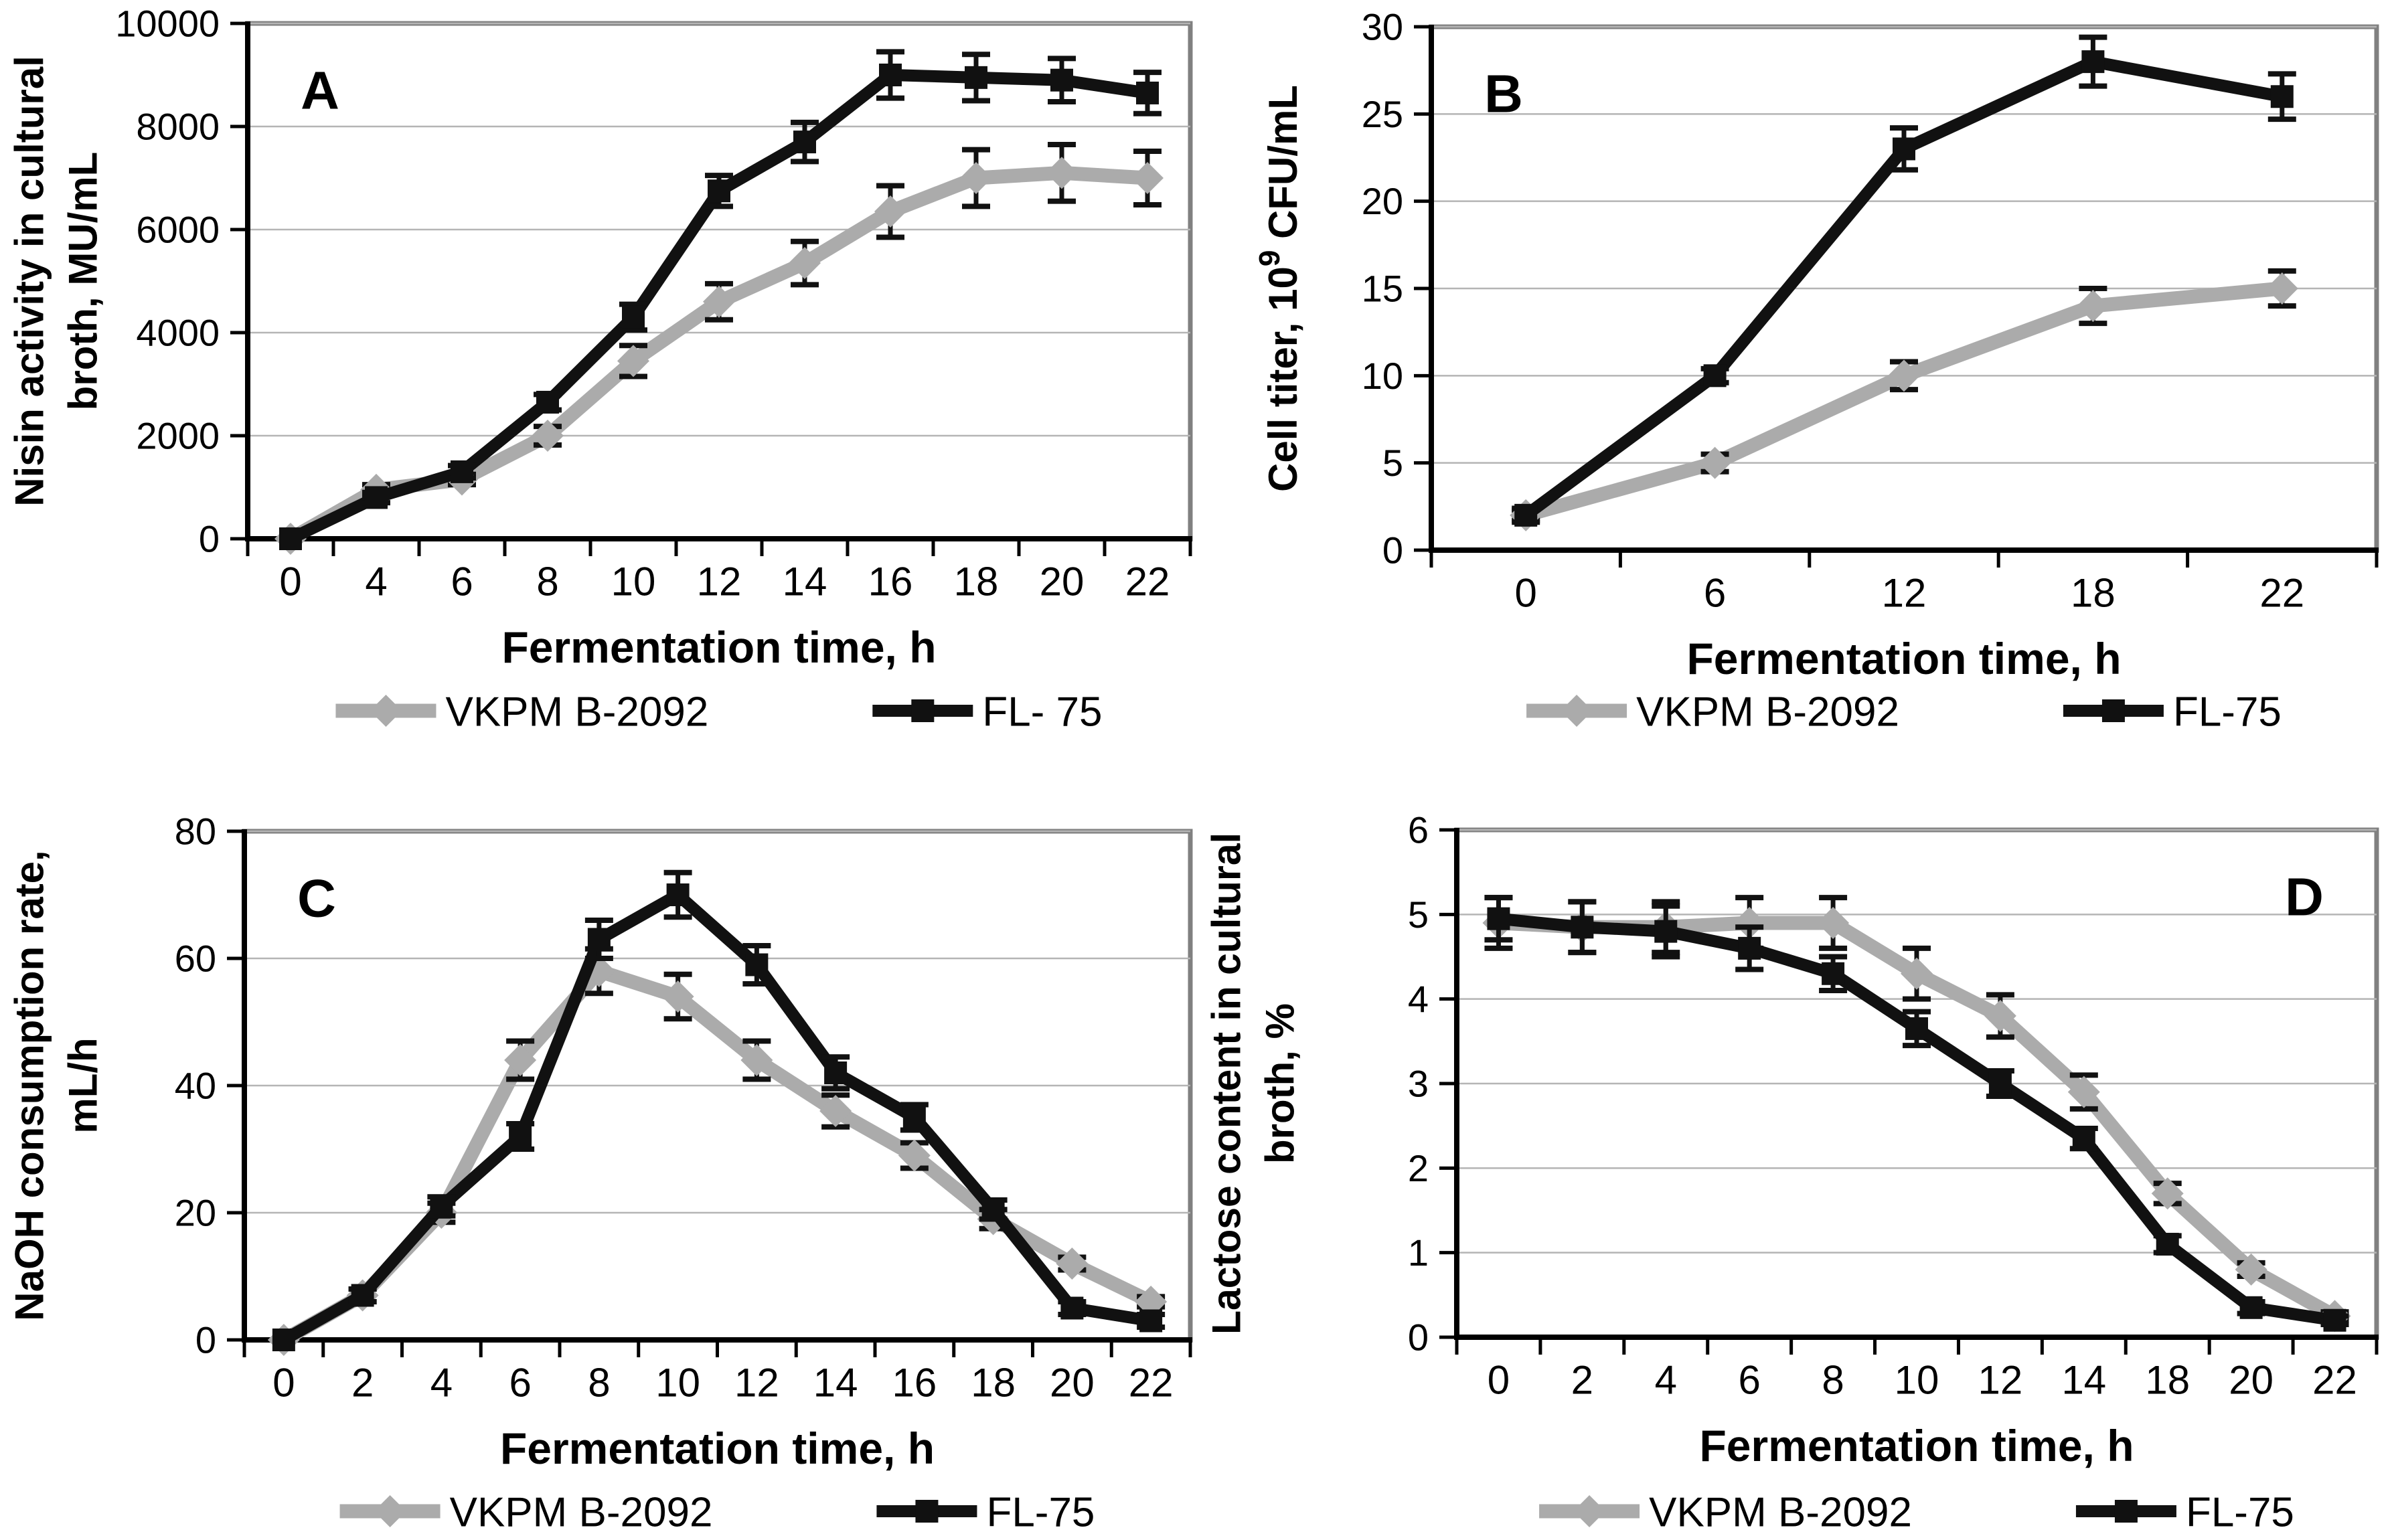  Describe the element at coordinates (1226, 1084) in the screenshot. I see `y-axis-title-line: Lactose content in cultural` at that location.